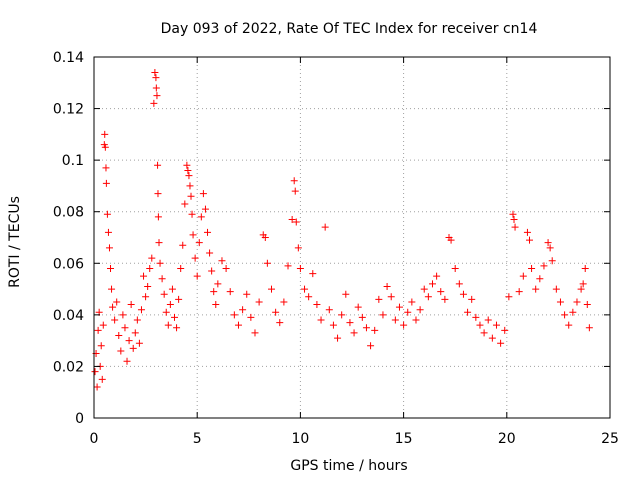 The image size is (640, 480). I want to click on y-tick-label: 0, so click(79, 419).